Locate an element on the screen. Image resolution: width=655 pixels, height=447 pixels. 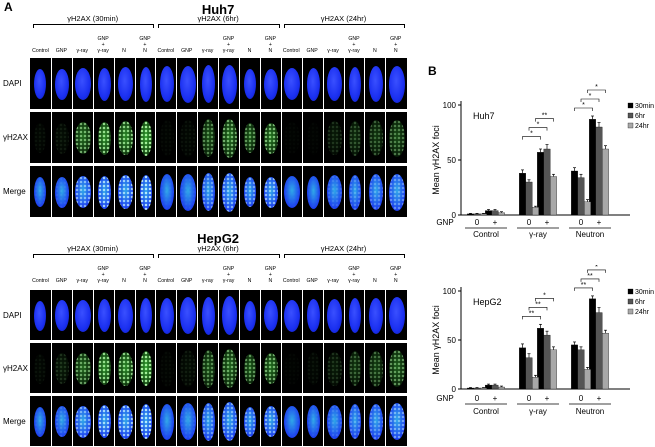
treatment-column-label: GNP is located at coordinates (187, 281).